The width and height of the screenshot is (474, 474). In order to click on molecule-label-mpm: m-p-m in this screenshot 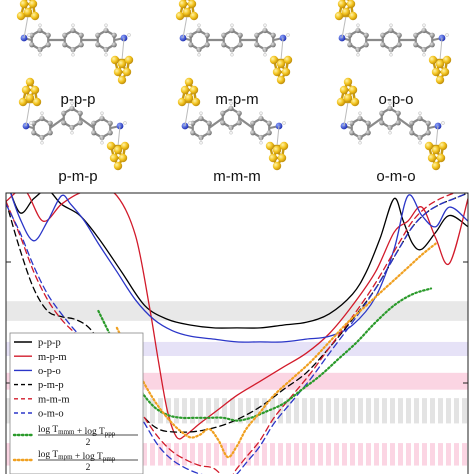, I will do `click(236, 99)`.